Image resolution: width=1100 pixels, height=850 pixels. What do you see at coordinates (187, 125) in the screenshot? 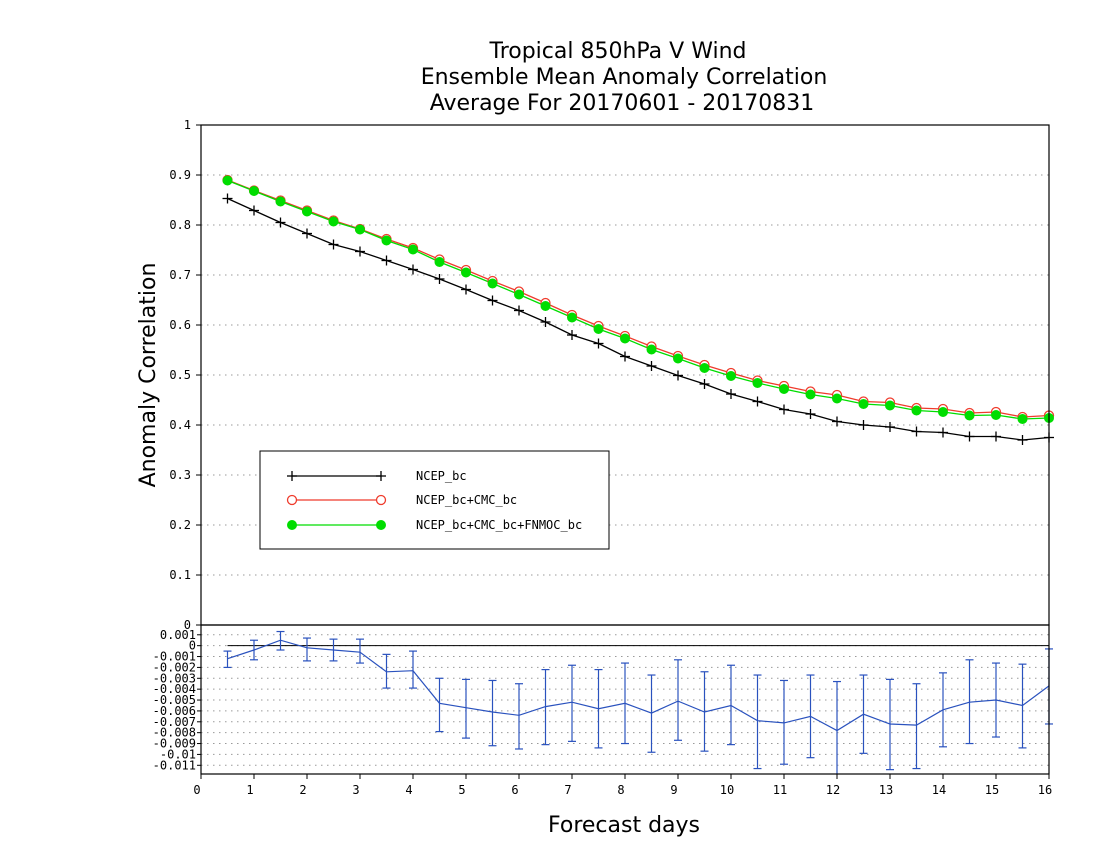
I see `y-tick-label: 1` at bounding box center [187, 125].